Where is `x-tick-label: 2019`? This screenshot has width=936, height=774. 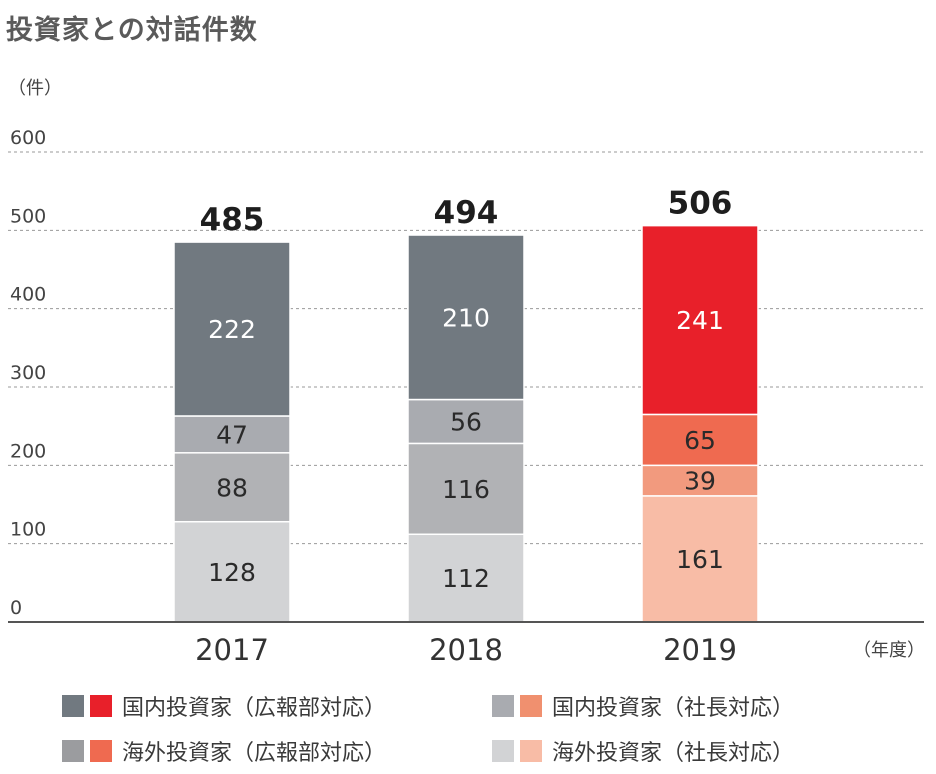 x-tick-label: 2019 is located at coordinates (700, 650).